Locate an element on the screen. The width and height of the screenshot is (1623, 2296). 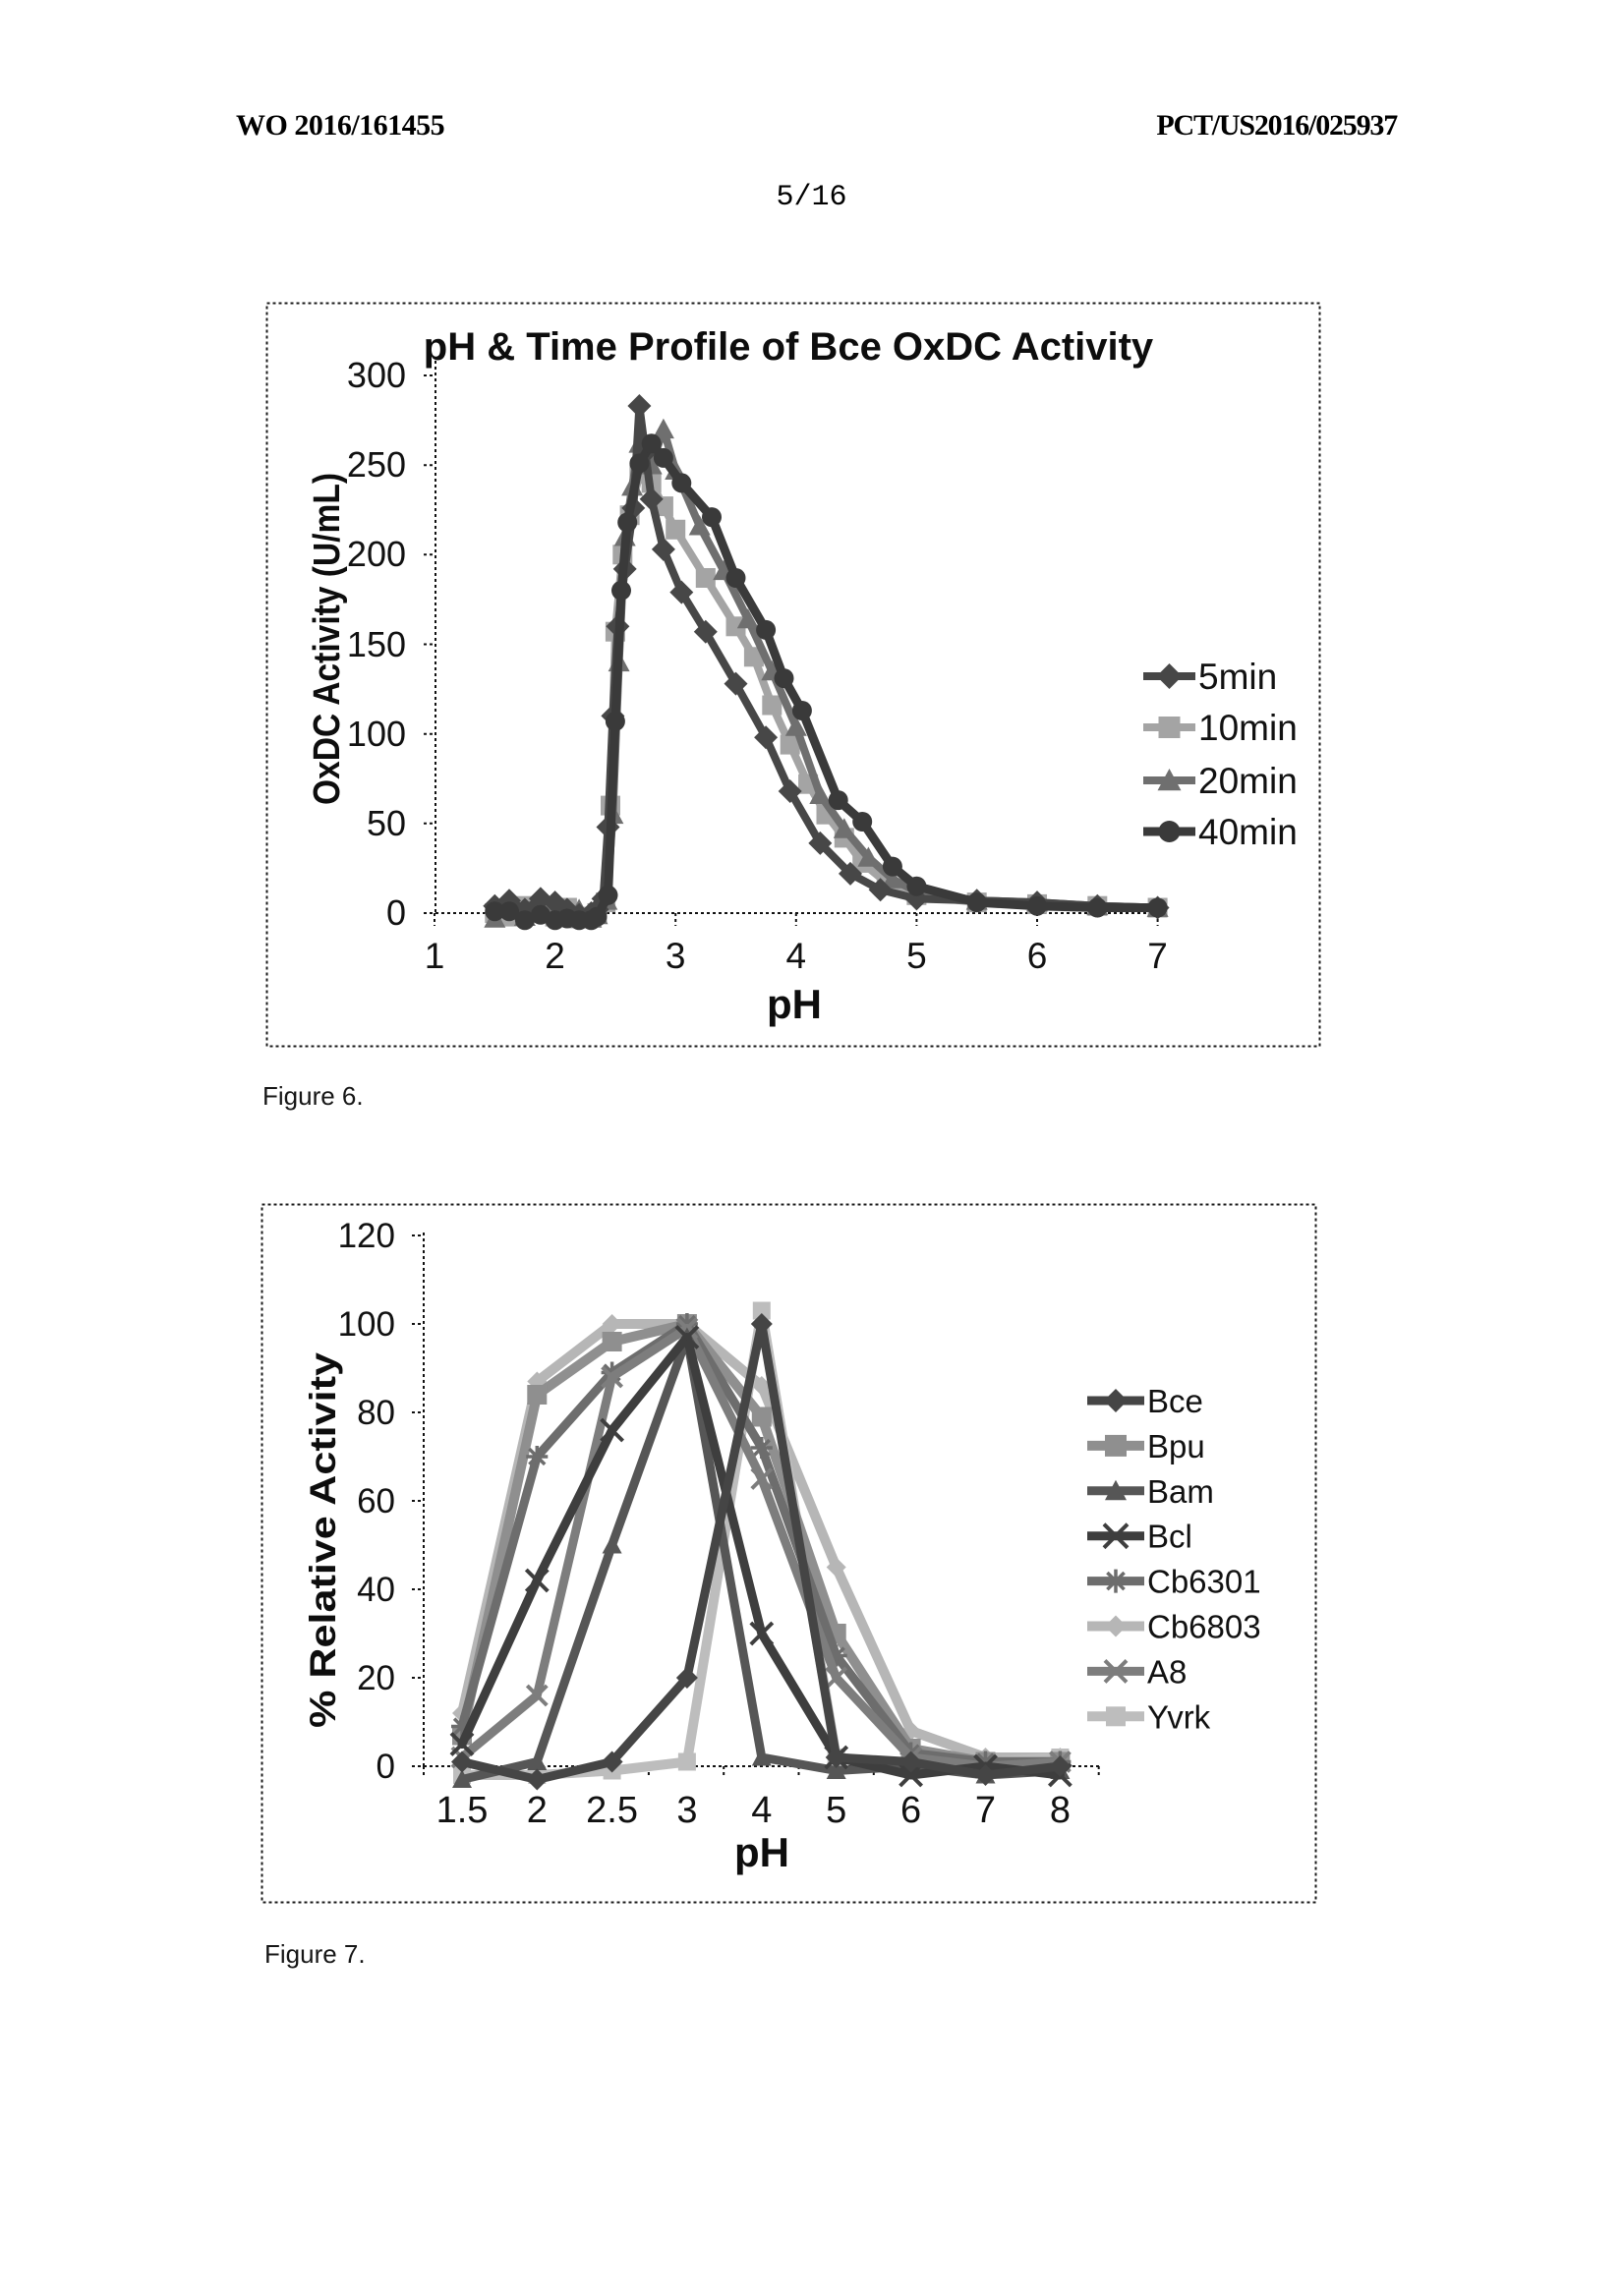
svg-text: 150 is located at coordinates (376, 644).